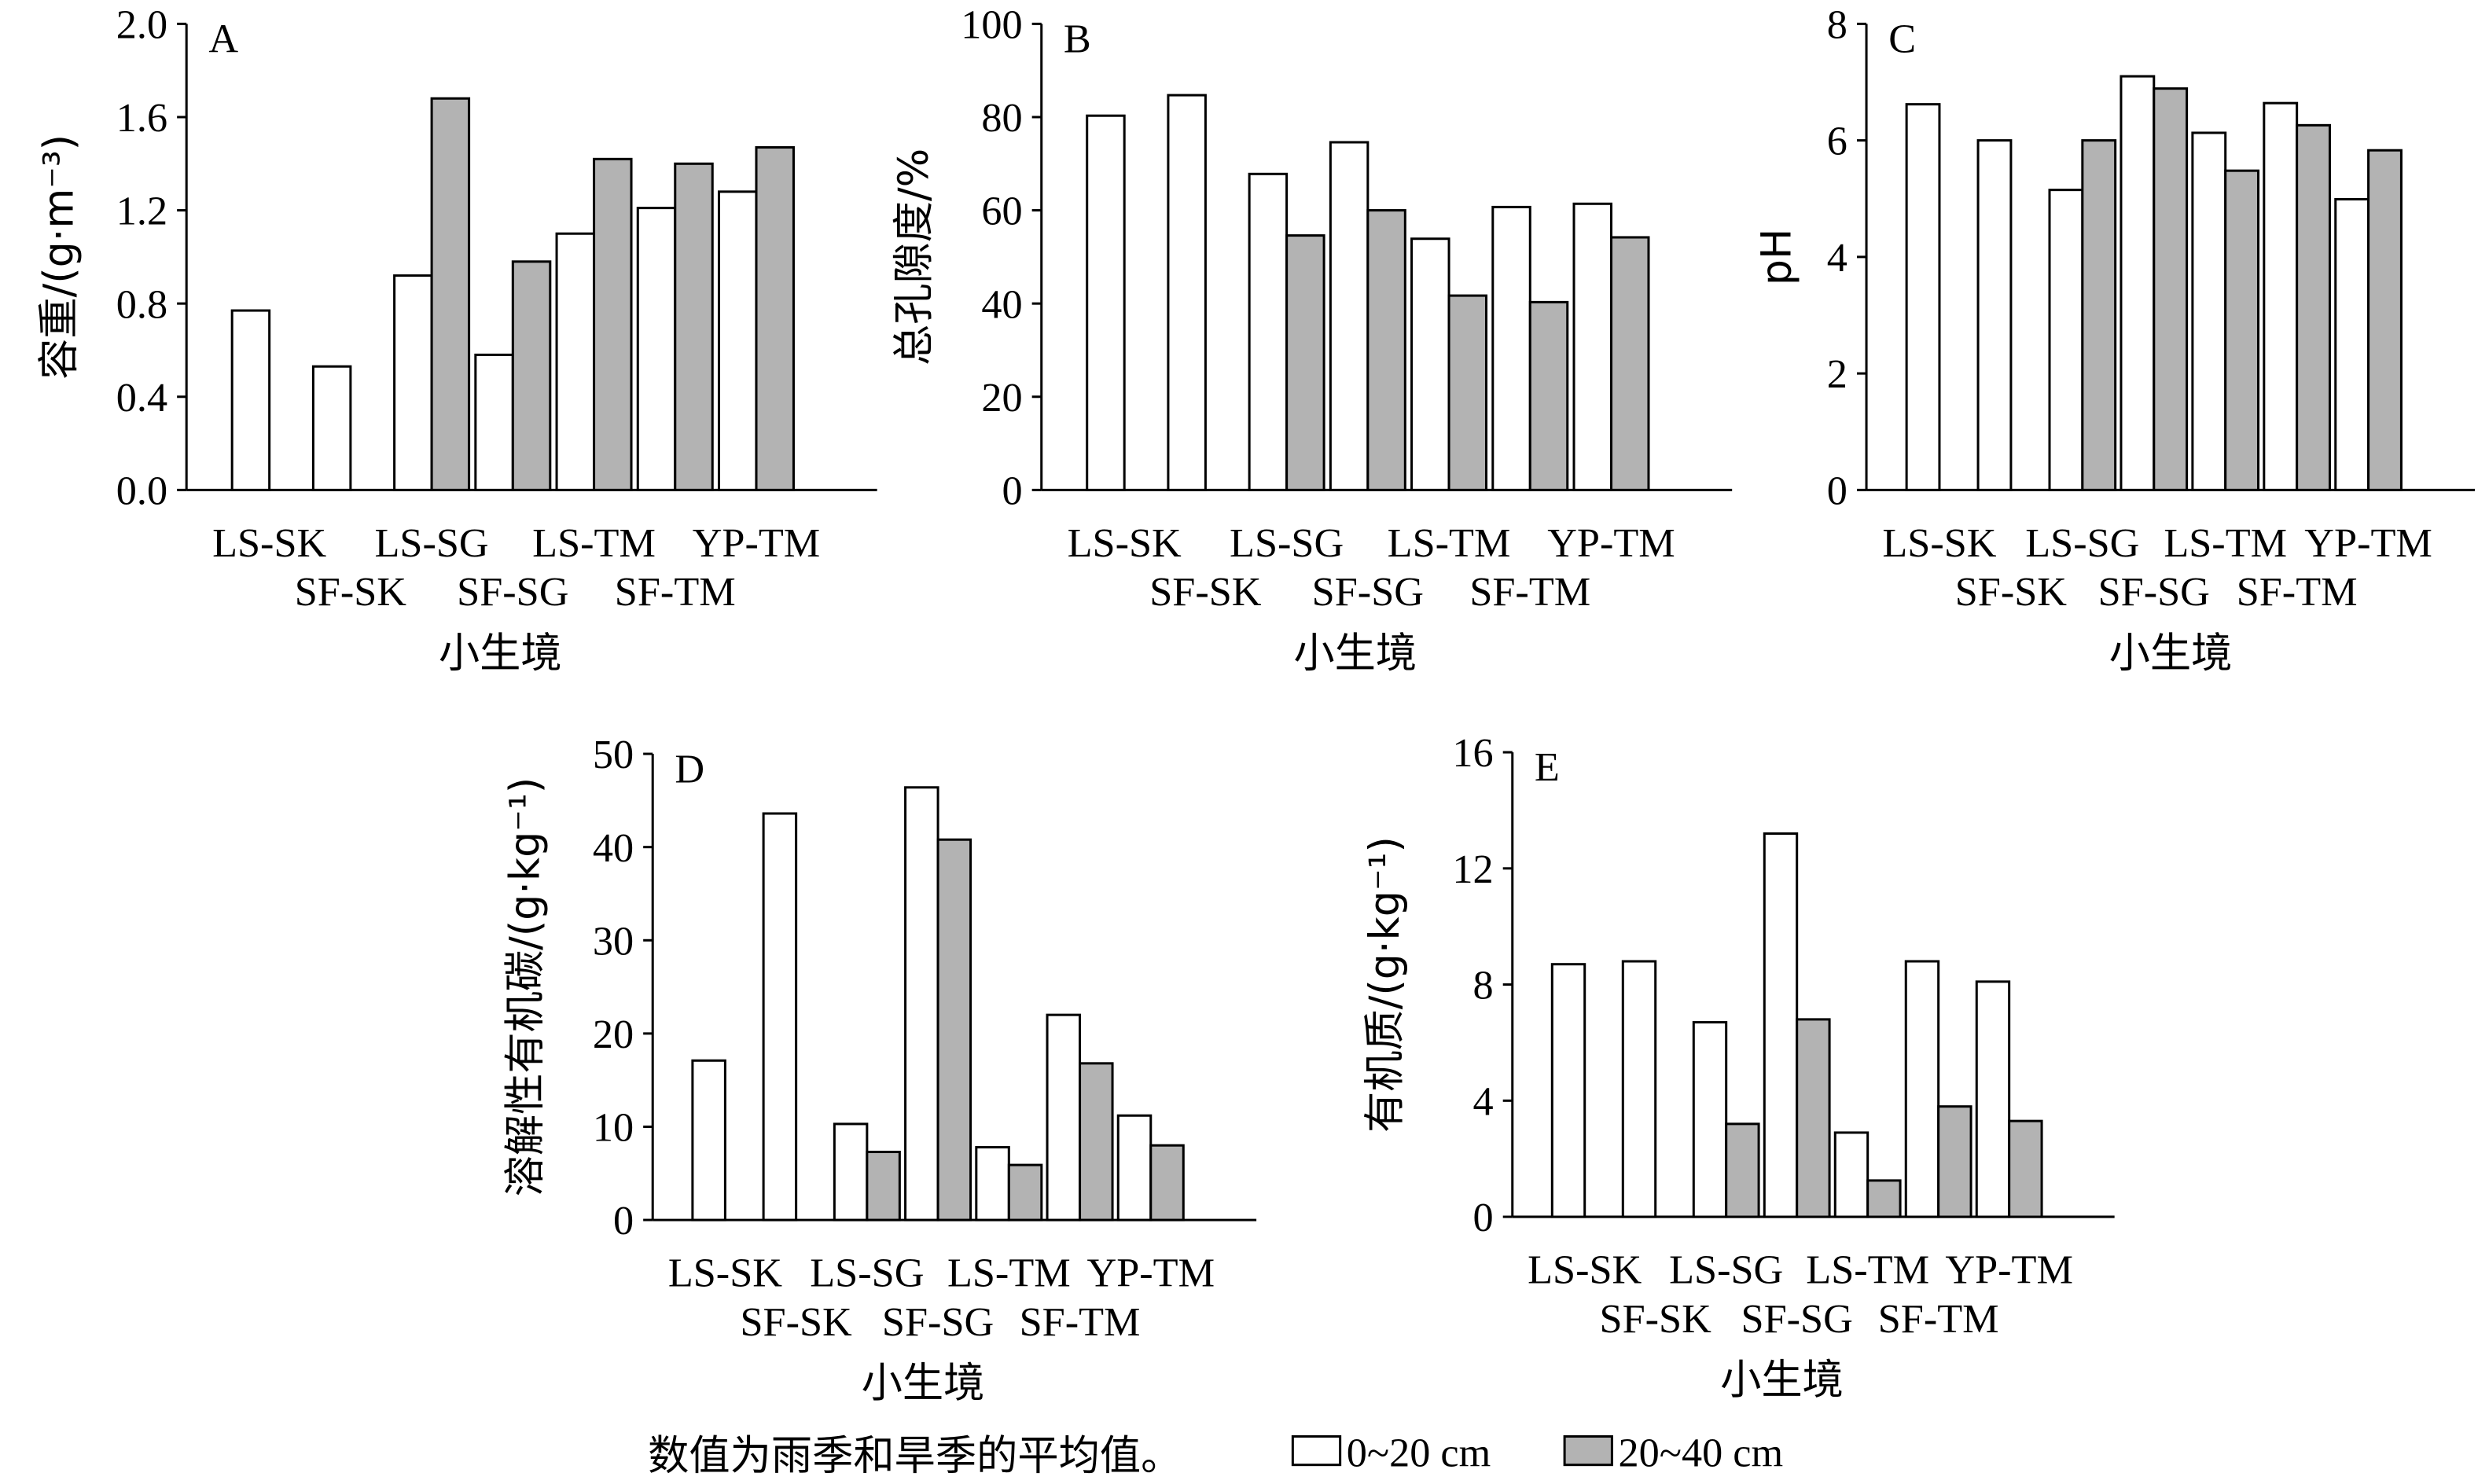  Describe the element at coordinates (141, 398) in the screenshot. I see `y-tick-label: 0.4` at that location.